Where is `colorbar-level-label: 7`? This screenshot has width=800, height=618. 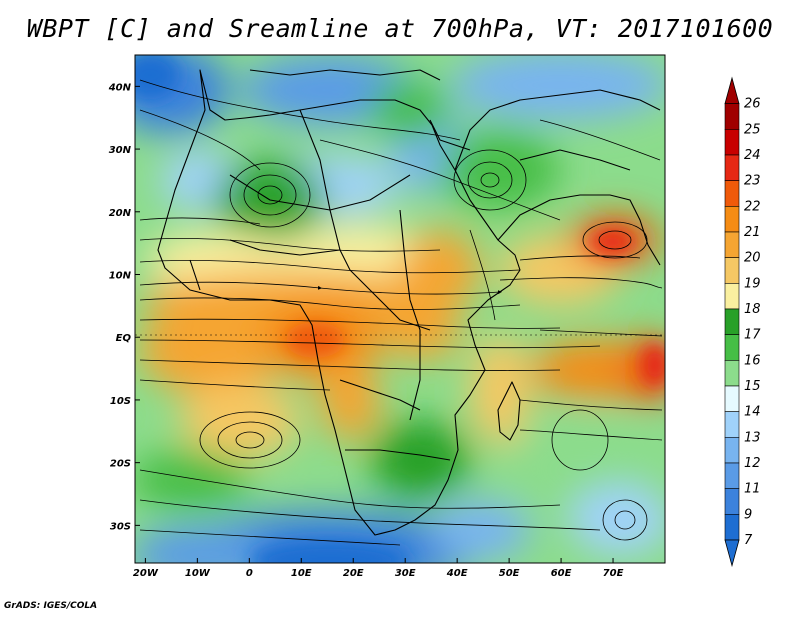
colorbar-level-label: 7 is located at coordinates (748, 540).